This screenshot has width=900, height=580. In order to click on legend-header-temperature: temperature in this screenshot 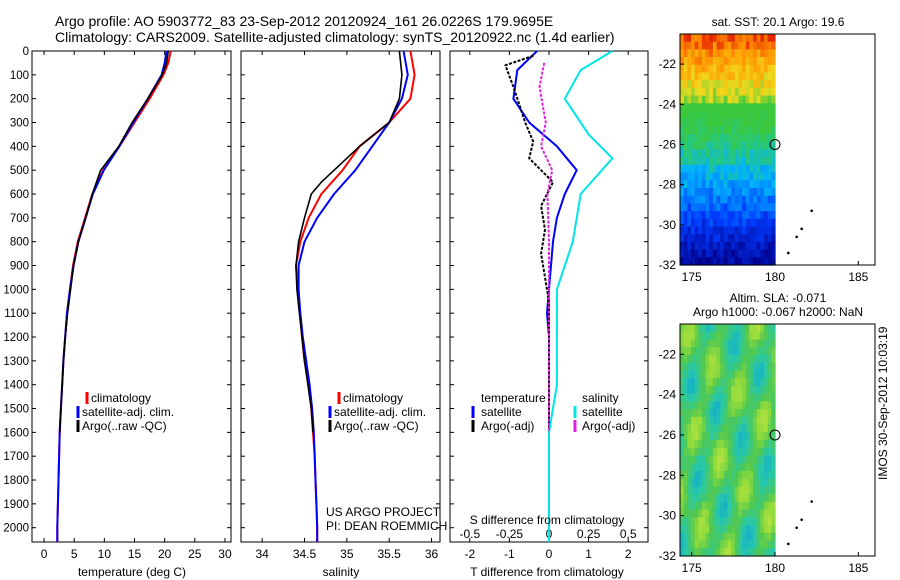, I will do `click(513, 398)`.